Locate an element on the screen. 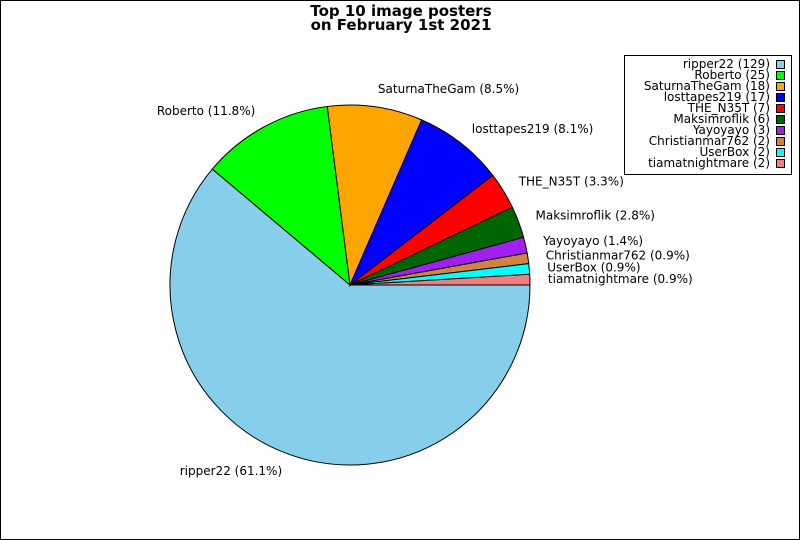 The image size is (800, 540). pie-slice-saturnathegam is located at coordinates (374, 195).